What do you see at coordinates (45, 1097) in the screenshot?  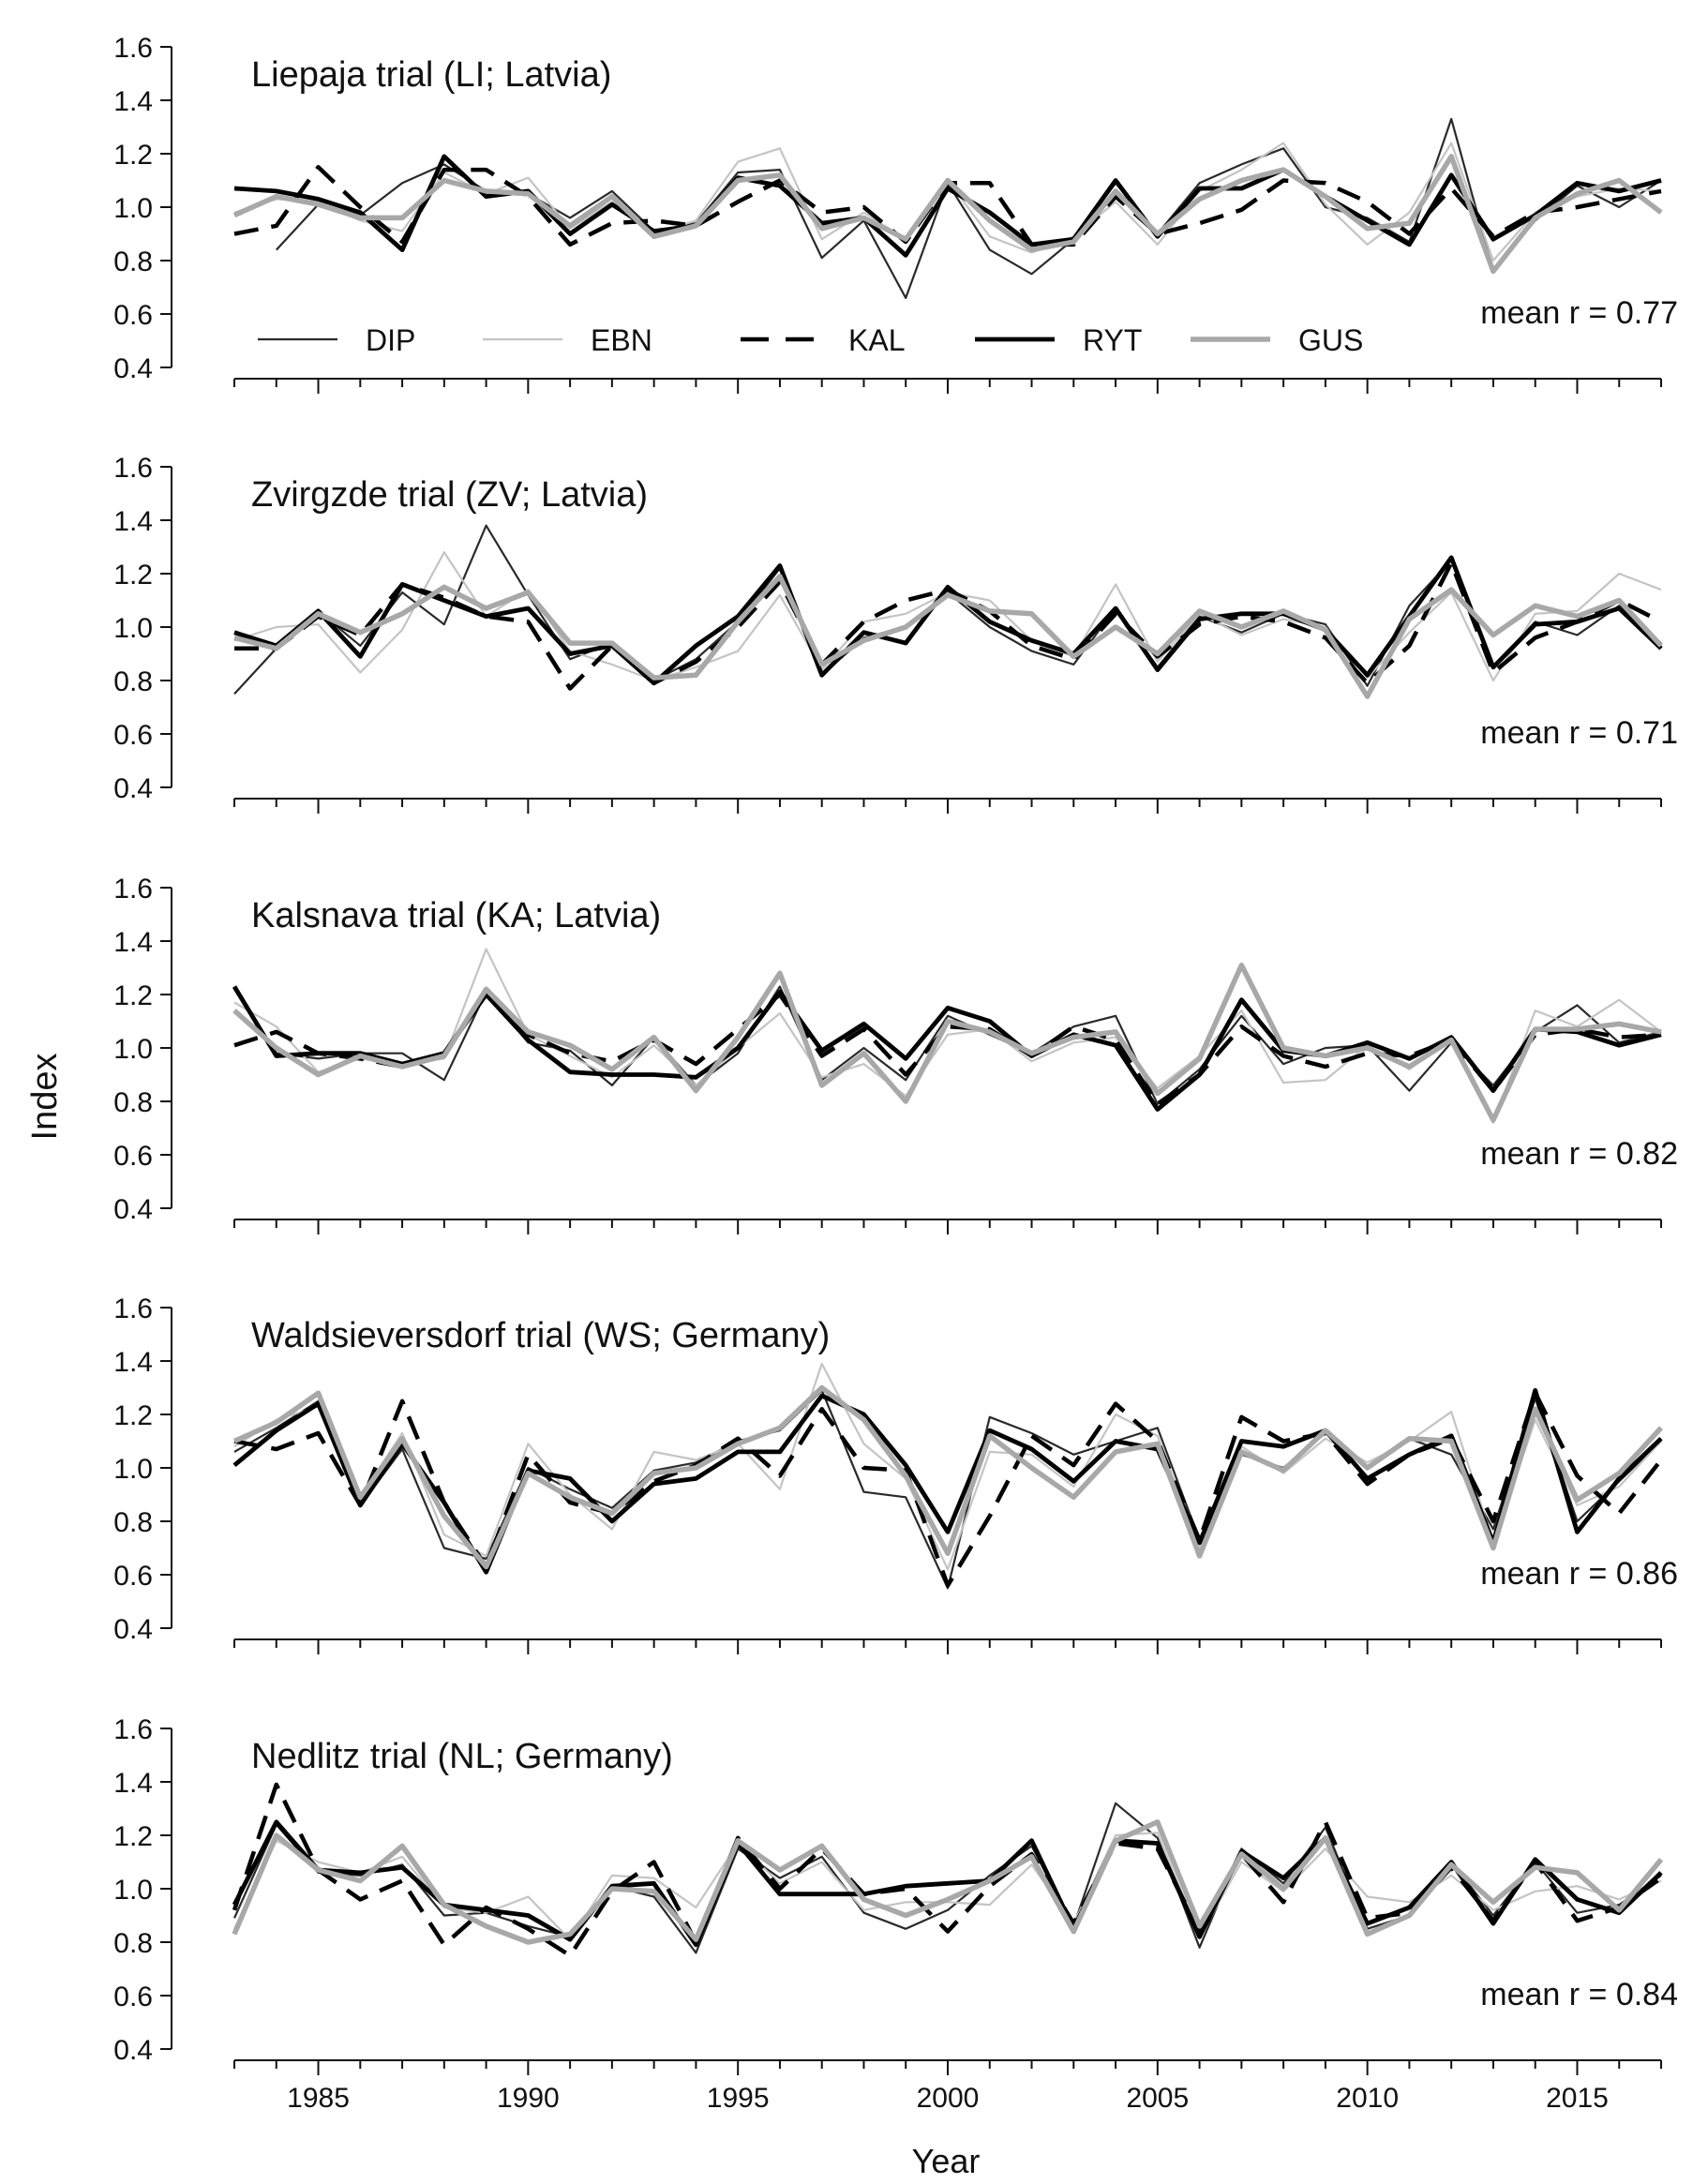 I see `y-axis-label: Index` at bounding box center [45, 1097].